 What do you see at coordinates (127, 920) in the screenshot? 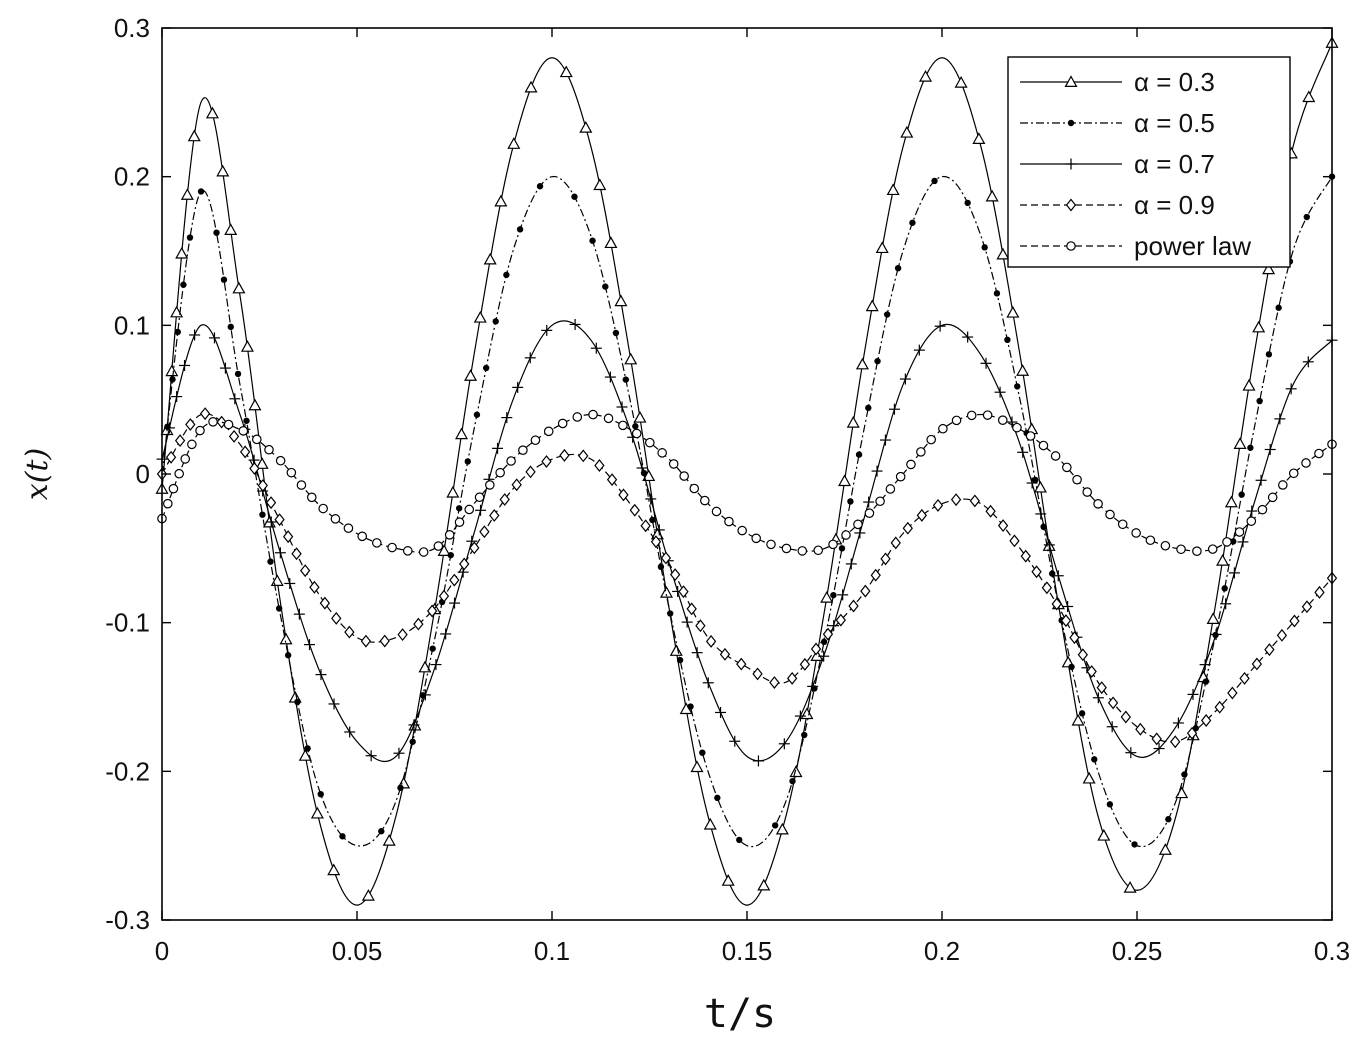
I see `y-tick-label: -0.3` at bounding box center [127, 920].